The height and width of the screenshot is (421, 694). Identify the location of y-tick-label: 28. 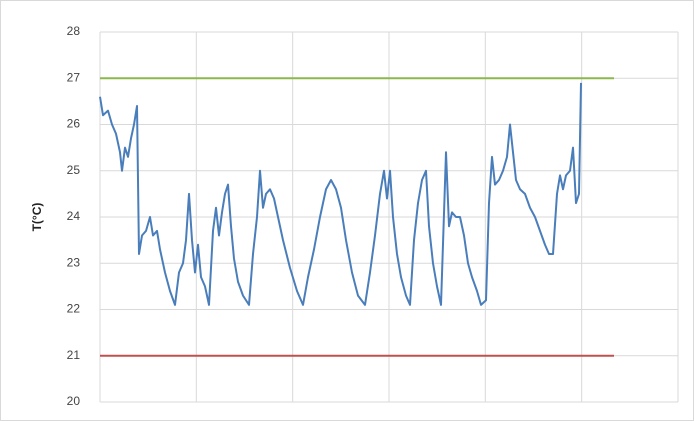
(74, 31).